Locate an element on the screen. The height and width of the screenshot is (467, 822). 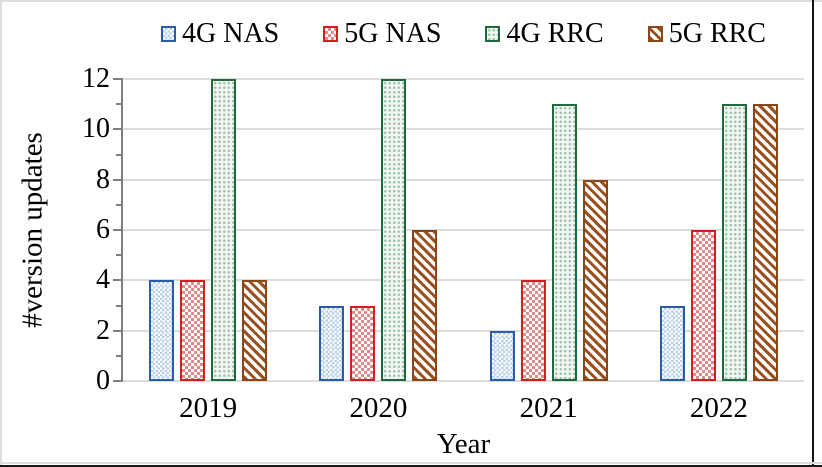
figure-edge-right is located at coordinates (813, 233).